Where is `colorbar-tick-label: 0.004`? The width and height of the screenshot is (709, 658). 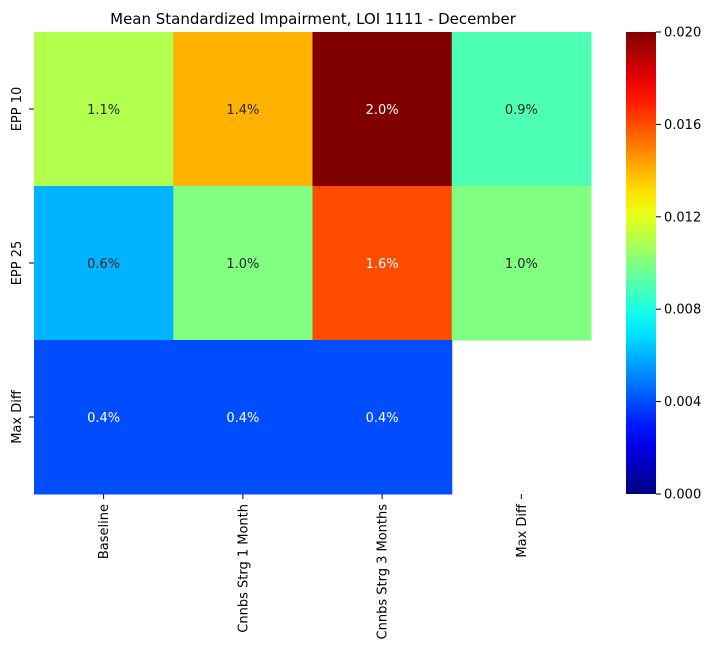 colorbar-tick-label: 0.004 is located at coordinates (682, 402).